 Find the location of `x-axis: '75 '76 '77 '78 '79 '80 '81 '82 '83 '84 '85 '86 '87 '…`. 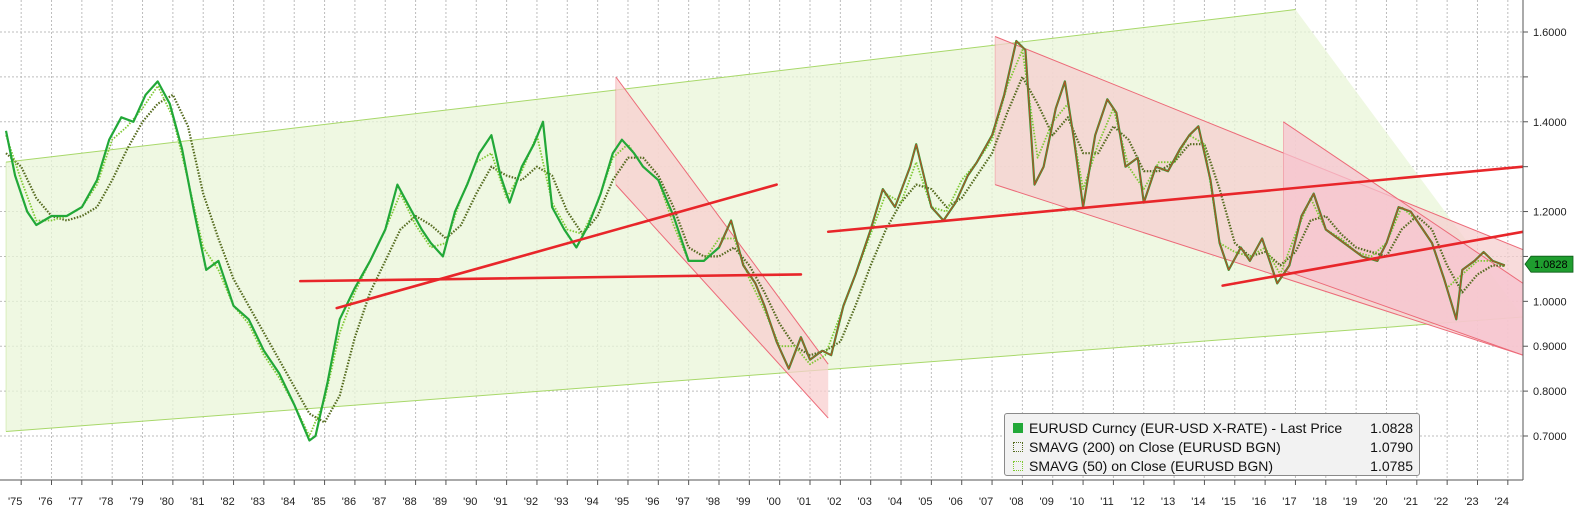

x-axis: '75 '76 '77 '78 '79 '80 '81 '82 '83 '84 '85 '86 '87 '… is located at coordinates (761, 493).